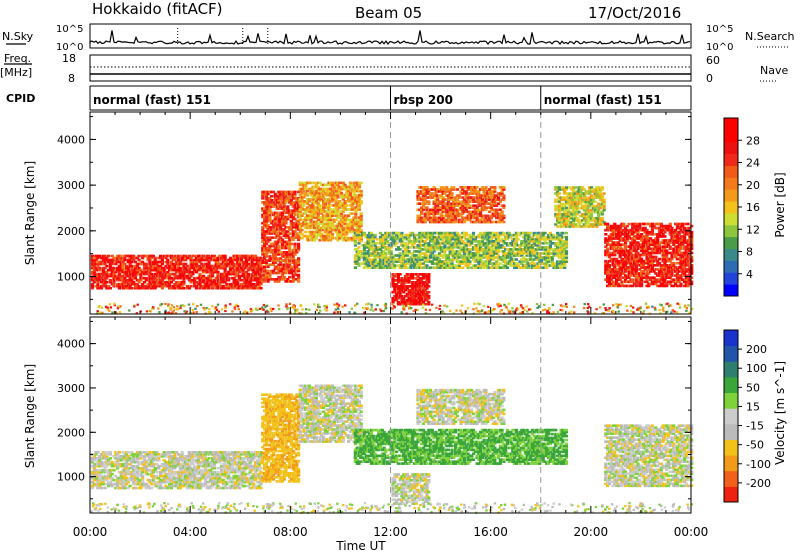 The width and height of the screenshot is (800, 559). I want to click on cpid-segment-label: rbsp 200, so click(423, 100).